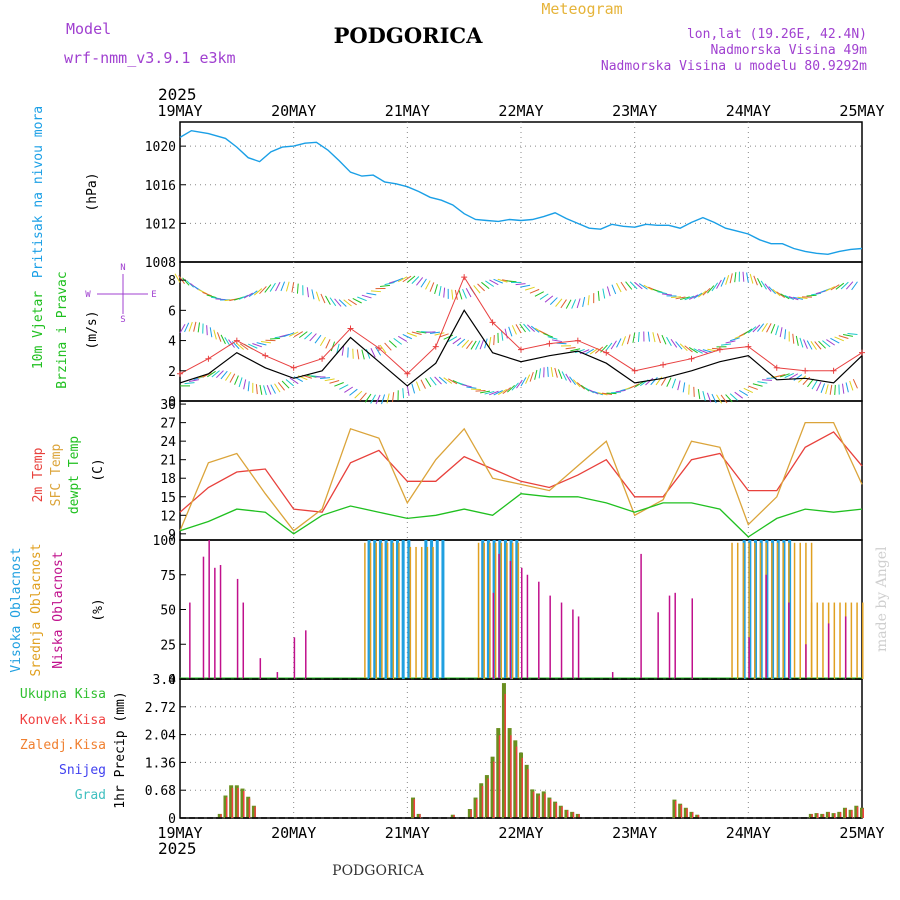 Image resolution: width=900 pixels, height=900 pixels. Describe the element at coordinates (520, 111) in the screenshot. I see `top-date-label: 22MAY` at that location.